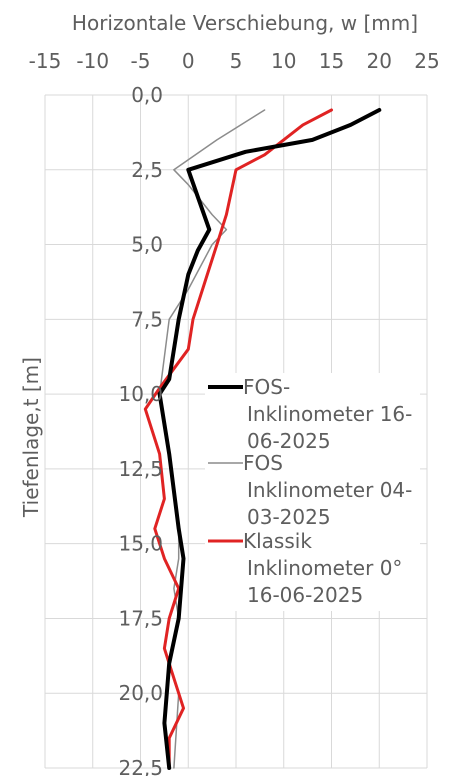 This screenshot has width=472, height=776. Describe the element at coordinates (245, 23) in the screenshot. I see `x-axis-title: Horizontale Verschiebung, w [mm]` at that location.